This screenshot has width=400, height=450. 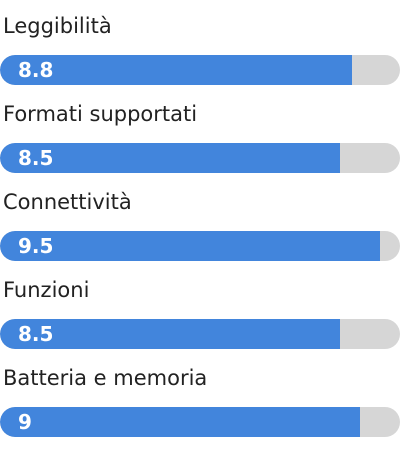 I want to click on rating-bar-track: 8.8, so click(x=200, y=70).